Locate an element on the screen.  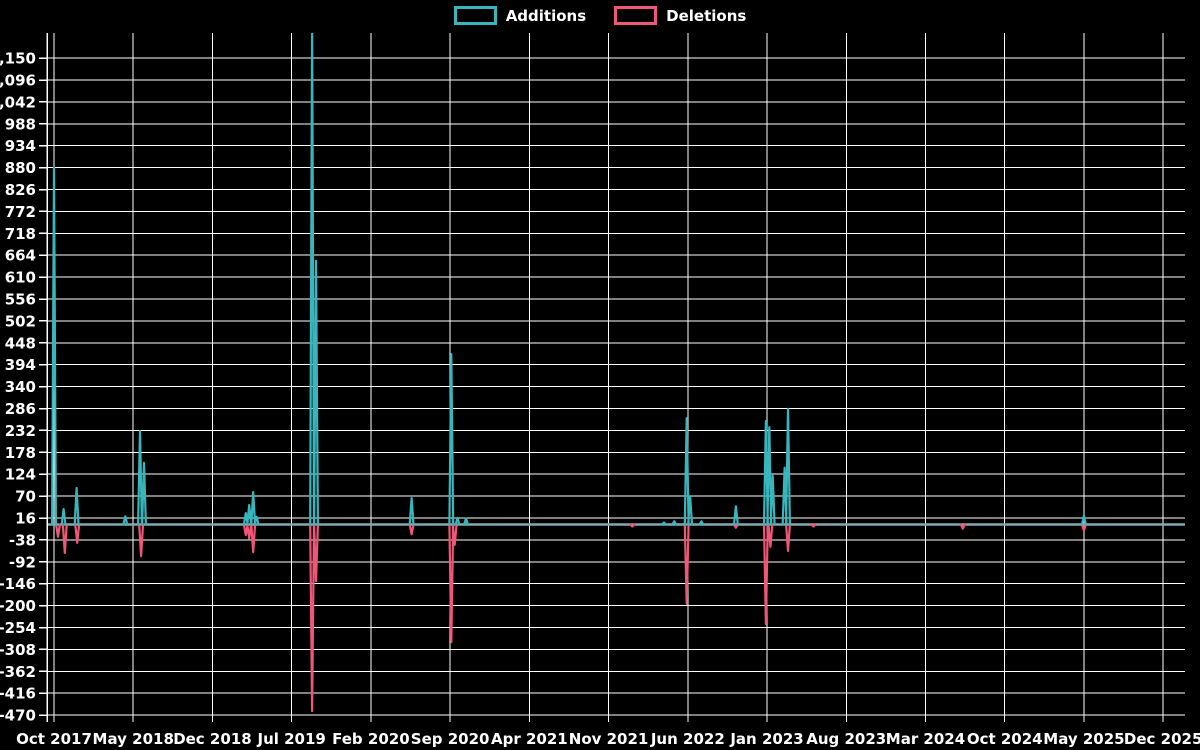
x-tick-label: Feb 2020 is located at coordinates (371, 739).